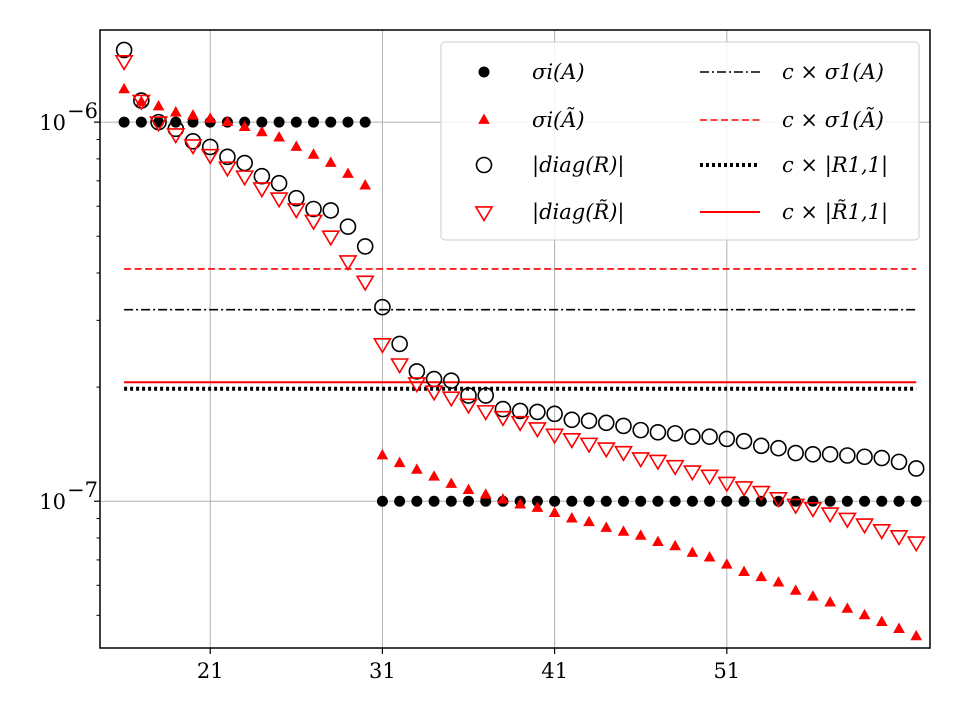  Describe the element at coordinates (210, 671) in the screenshot. I see `x-tick-label: 21` at that location.